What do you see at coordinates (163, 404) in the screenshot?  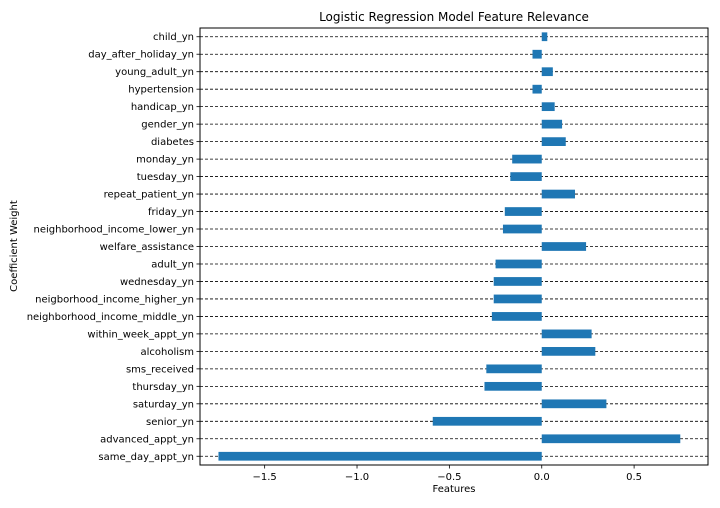 I see `y-tick-label: saturday_yn` at bounding box center [163, 404].